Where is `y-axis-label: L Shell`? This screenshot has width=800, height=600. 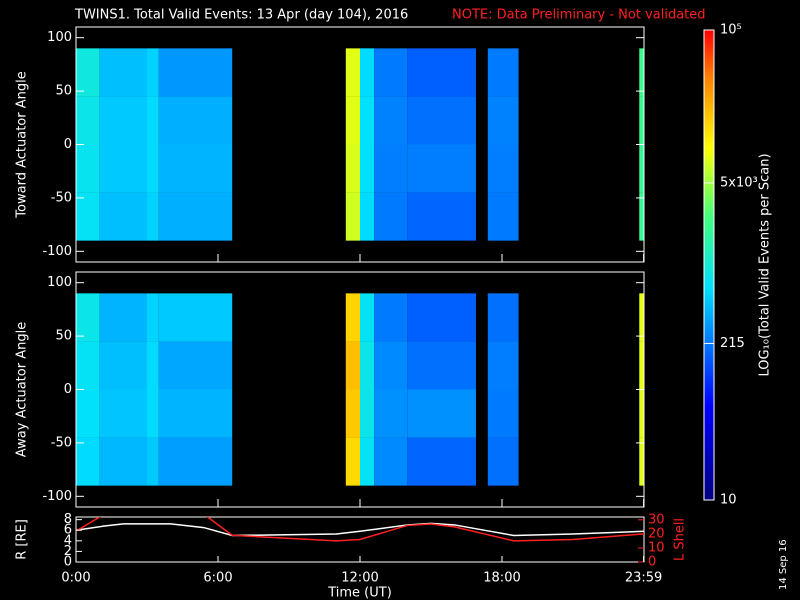
y-axis-label: L Shell is located at coordinates (680, 539).